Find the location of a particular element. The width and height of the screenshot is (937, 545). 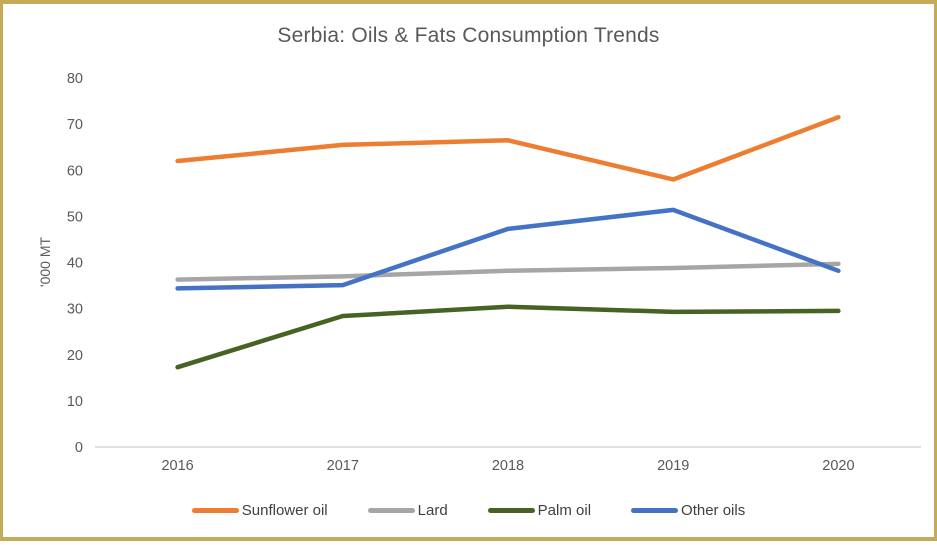

legend-item-other-oils: Other oils is located at coordinates (688, 510).